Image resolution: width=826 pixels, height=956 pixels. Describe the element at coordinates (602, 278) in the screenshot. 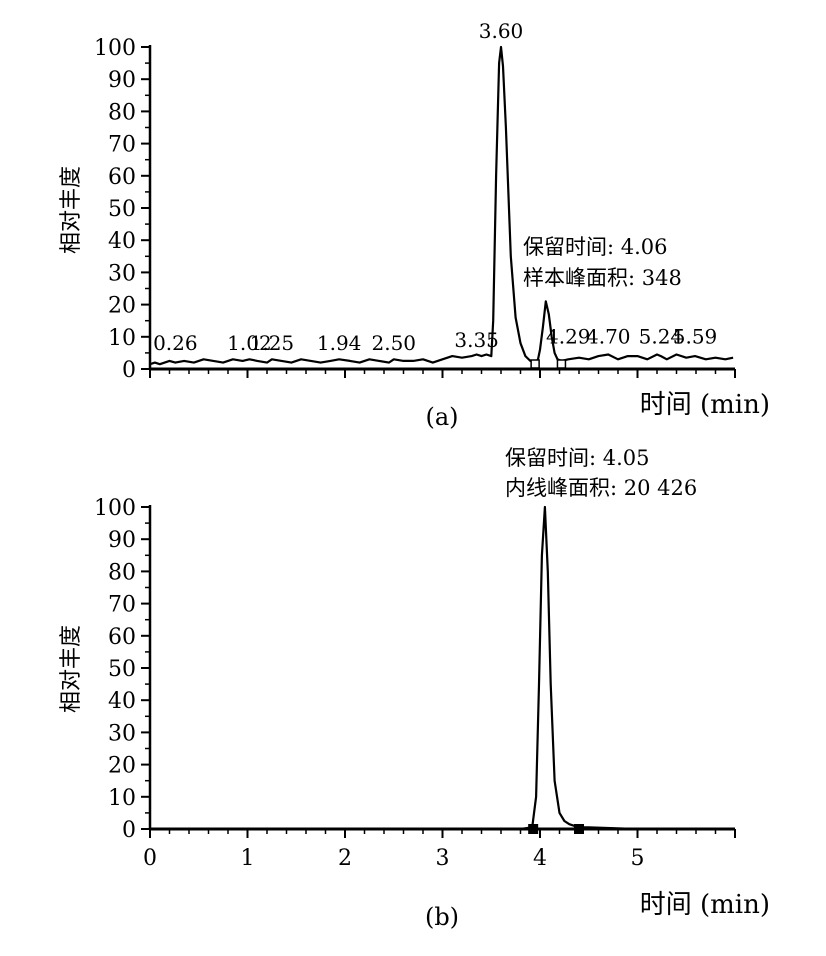

I see `annotation-peak-area: 样本峰面积: 348` at that location.